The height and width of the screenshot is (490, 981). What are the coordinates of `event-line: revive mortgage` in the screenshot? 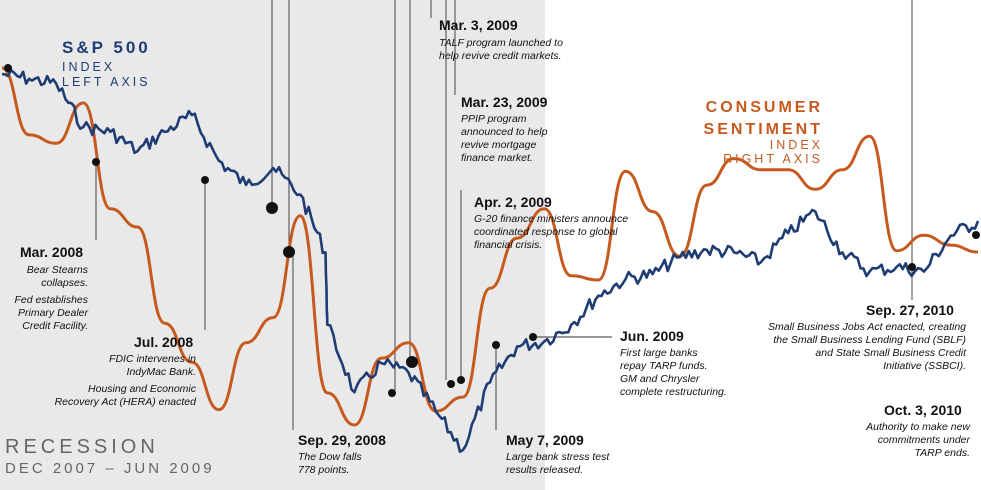 It's located at (499, 145).